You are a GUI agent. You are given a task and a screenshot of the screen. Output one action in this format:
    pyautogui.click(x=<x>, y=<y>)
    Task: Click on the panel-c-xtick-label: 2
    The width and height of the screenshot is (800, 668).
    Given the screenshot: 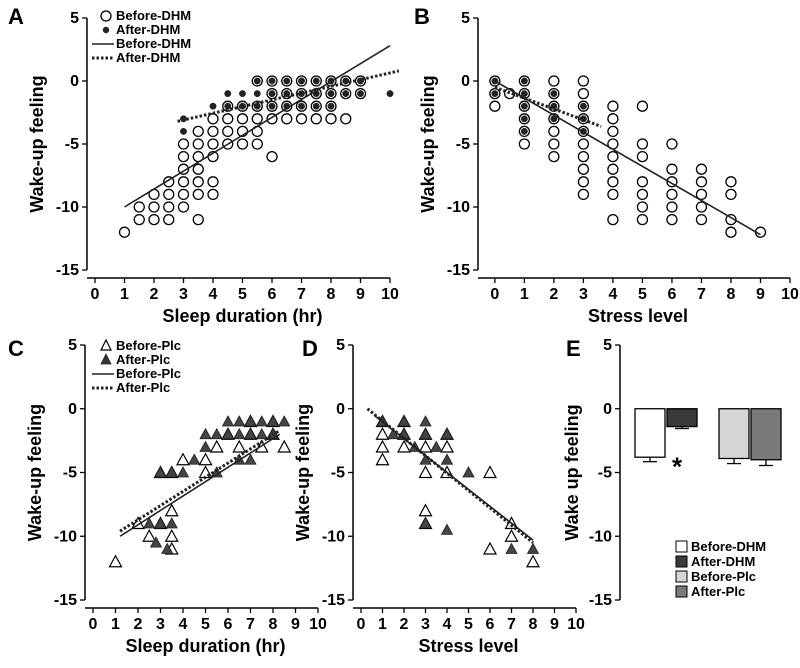 What is the action you would take?
    pyautogui.click(x=138, y=624)
    